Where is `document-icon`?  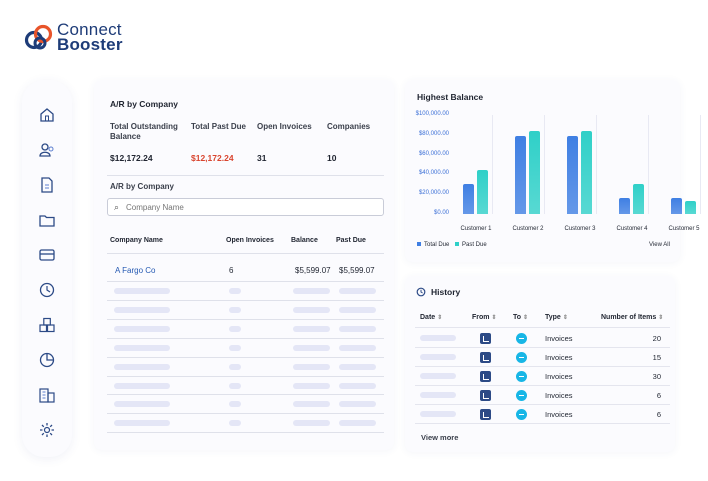 document-icon is located at coordinates (47, 185).